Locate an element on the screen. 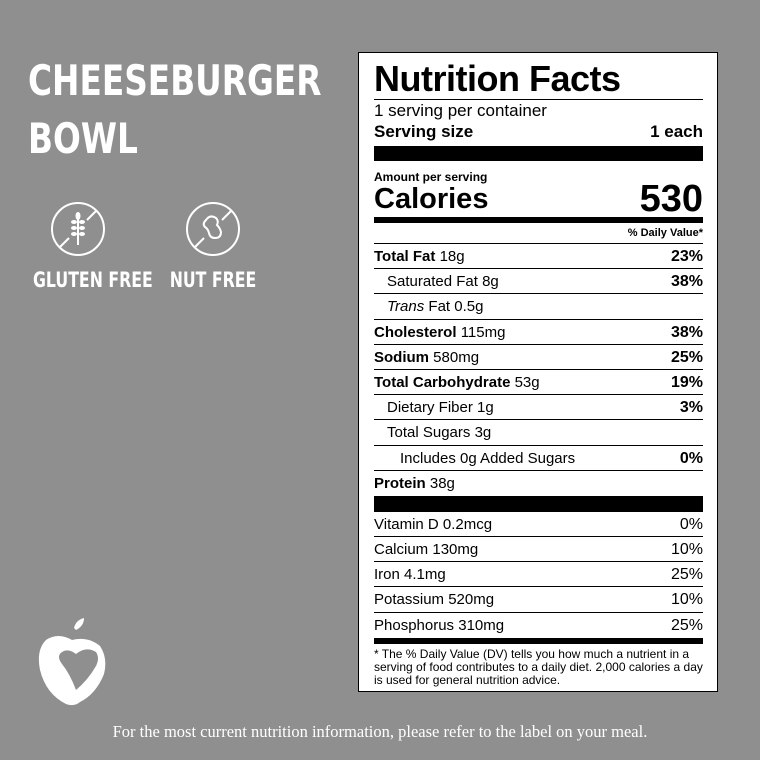  nut-free-badge: NUT FREE is located at coordinates (213, 246).